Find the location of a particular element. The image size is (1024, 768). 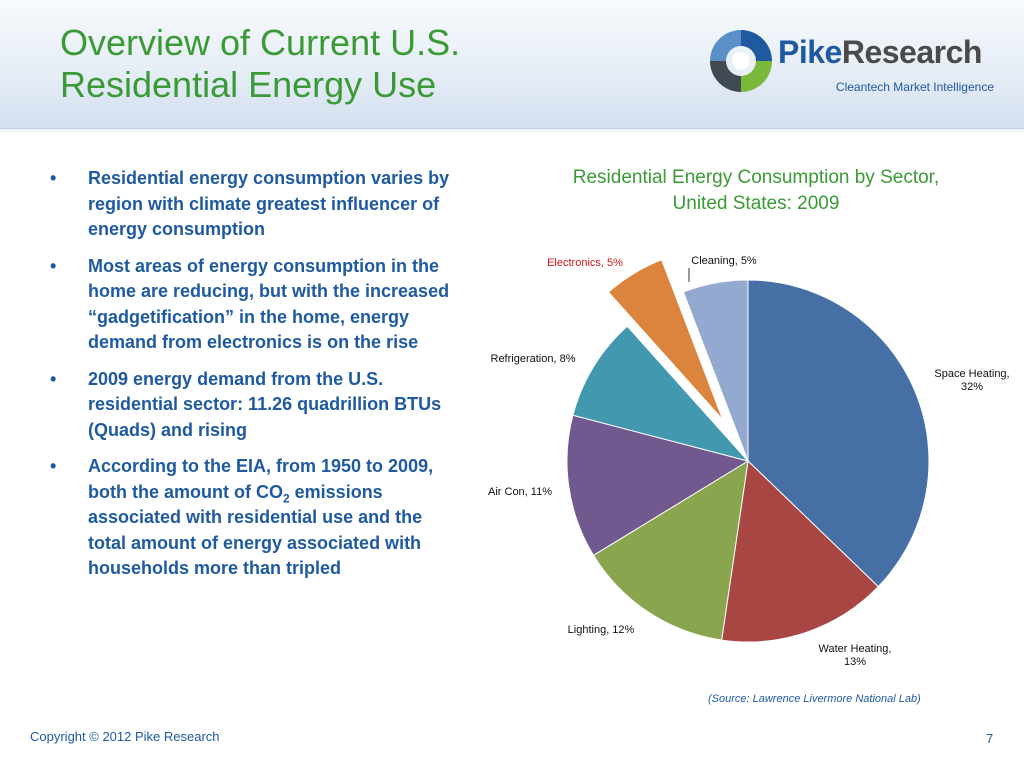

logo-name-research: Research is located at coordinates (912, 52).